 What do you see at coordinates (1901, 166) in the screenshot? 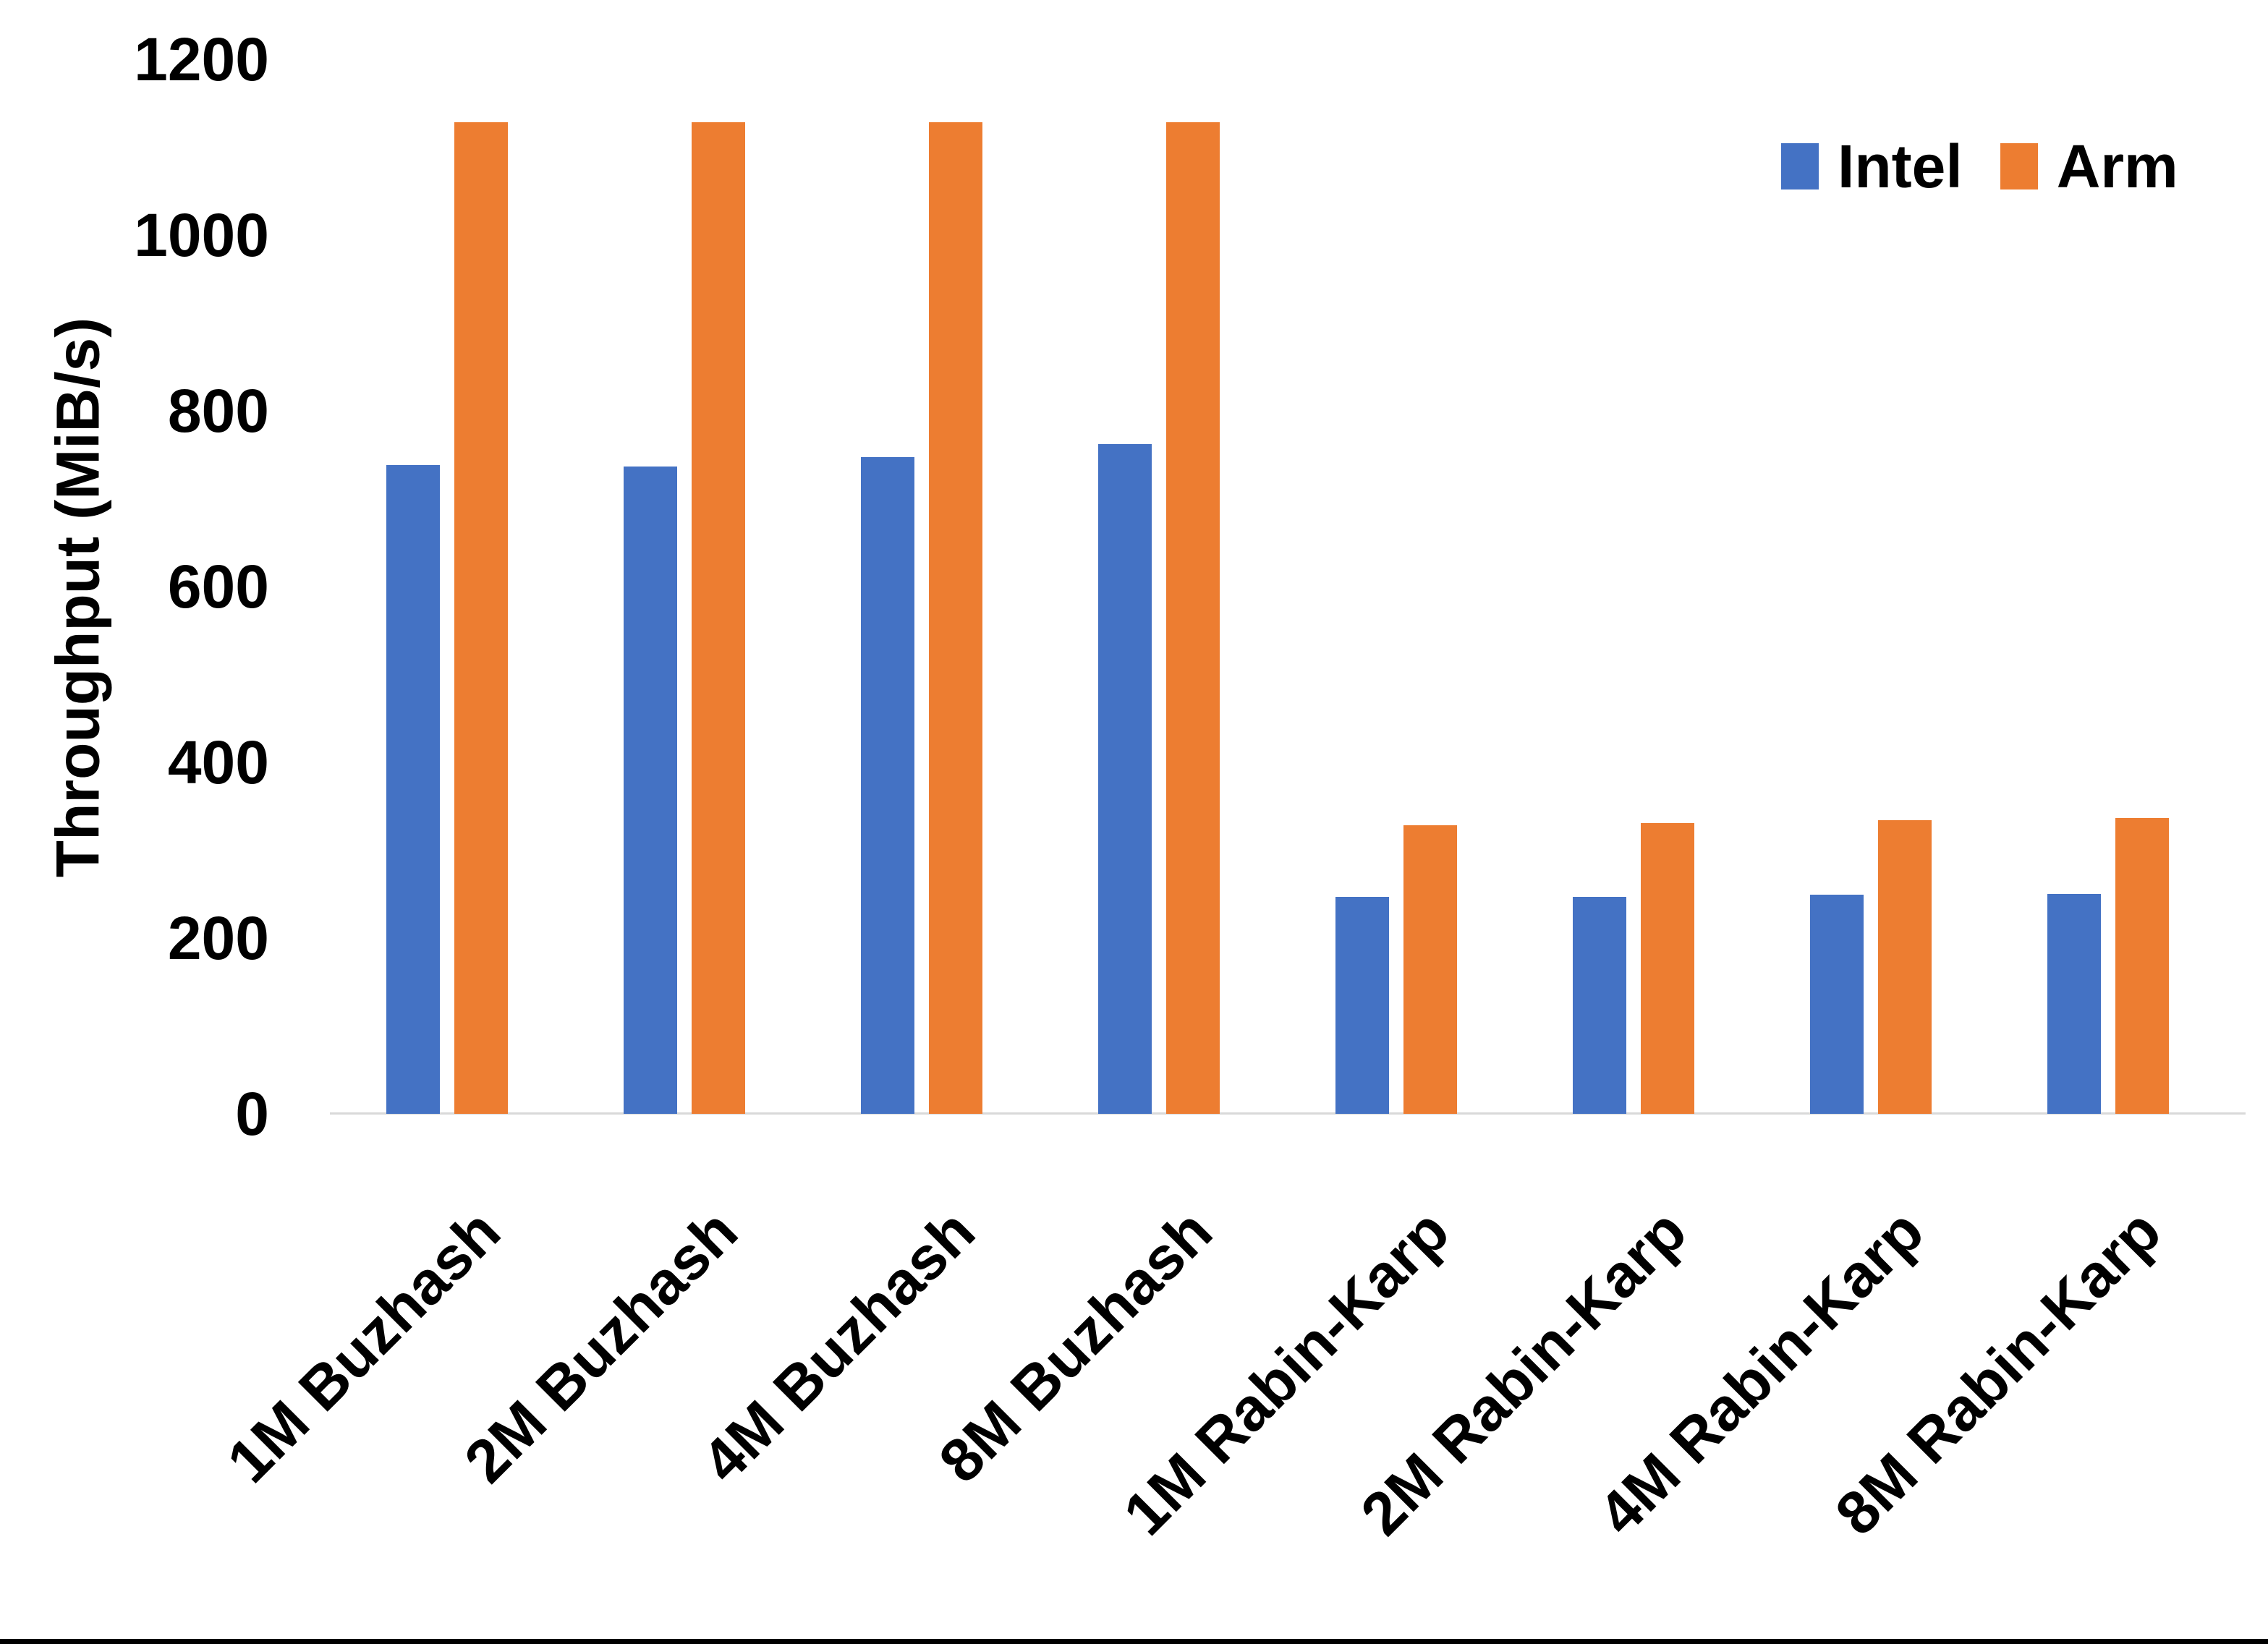
I see `legend-label: Intel` at bounding box center [1901, 166].